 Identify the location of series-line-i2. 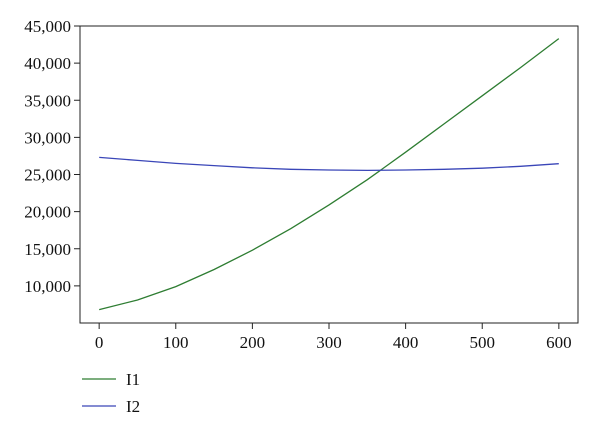
(329, 164).